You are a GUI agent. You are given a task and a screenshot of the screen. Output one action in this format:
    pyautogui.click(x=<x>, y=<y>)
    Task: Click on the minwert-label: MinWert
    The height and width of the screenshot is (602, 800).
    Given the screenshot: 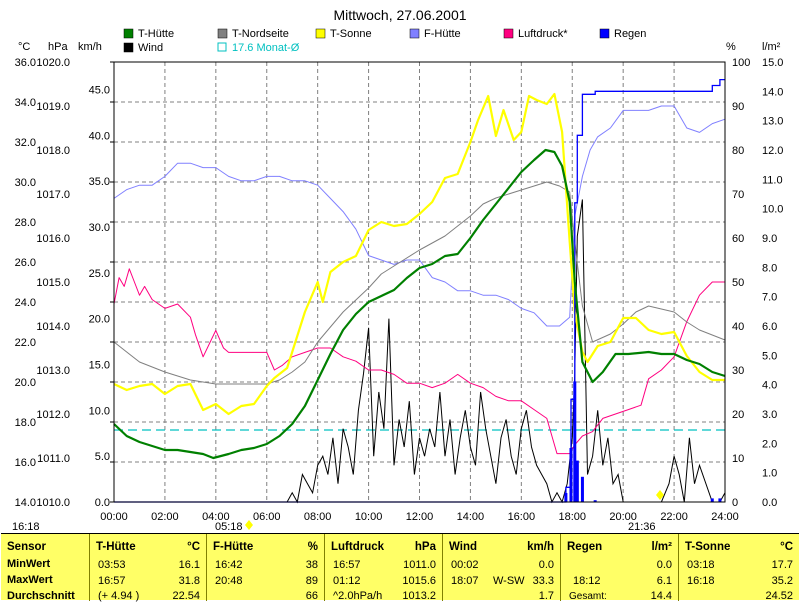 What is the action you would take?
    pyautogui.click(x=29, y=564)
    